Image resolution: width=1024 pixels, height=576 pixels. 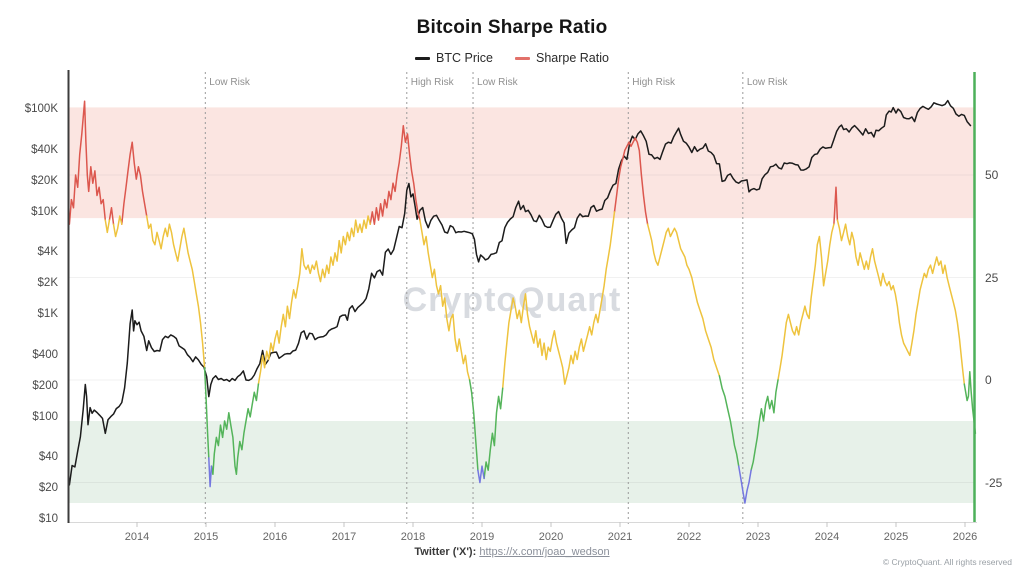 What do you see at coordinates (689, 537) in the screenshot?
I see `year-axis-label: 2022` at bounding box center [689, 537].